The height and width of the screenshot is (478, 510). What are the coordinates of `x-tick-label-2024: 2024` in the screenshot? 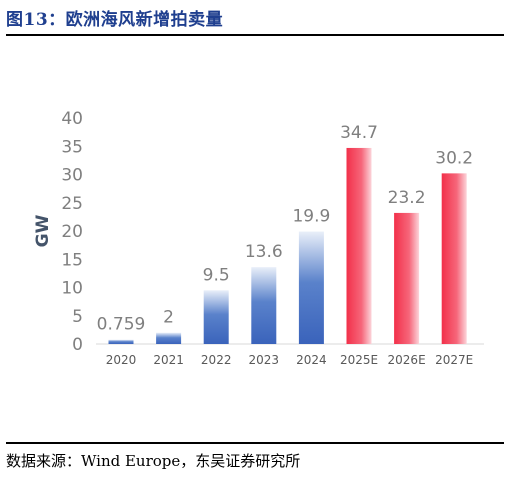 It's located at (311, 360).